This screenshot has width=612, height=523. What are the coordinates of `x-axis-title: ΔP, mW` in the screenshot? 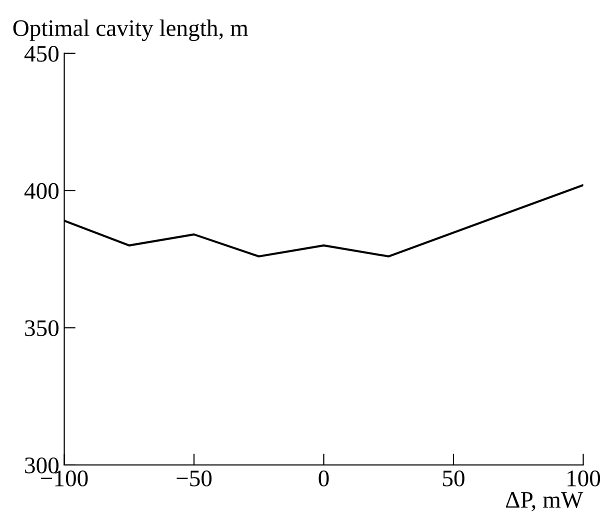 It's located at (545, 502).